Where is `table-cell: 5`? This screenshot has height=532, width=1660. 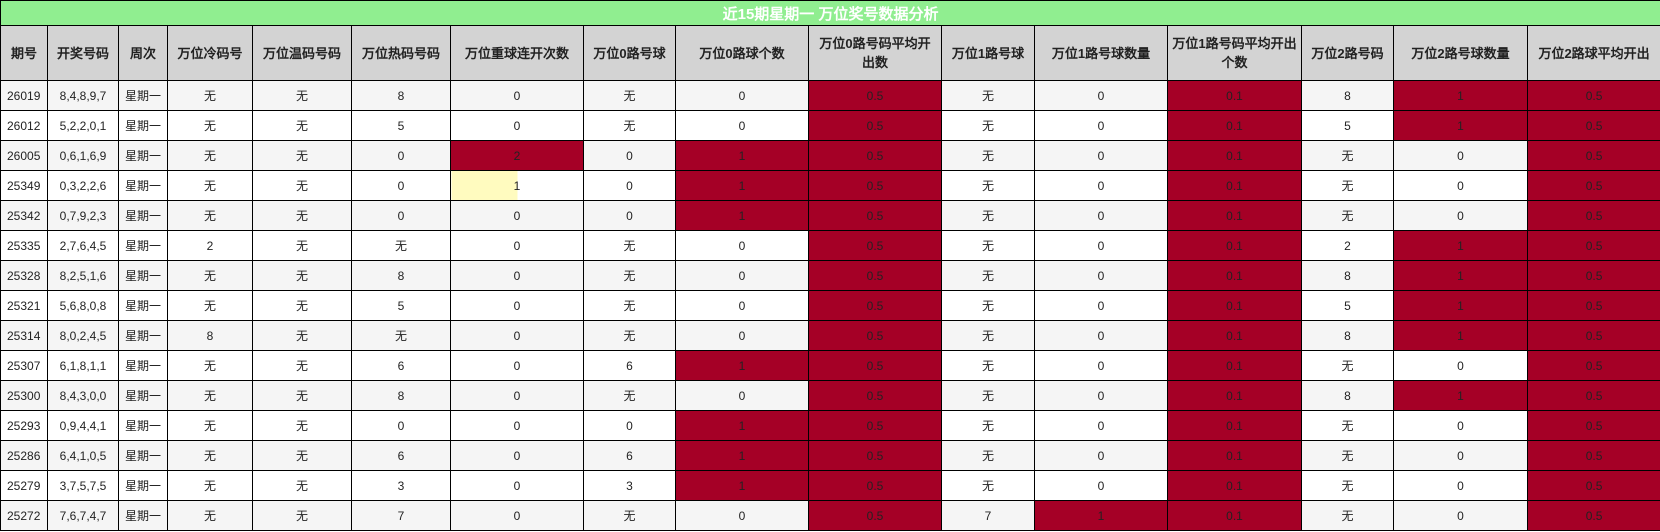
table-cell: 5 is located at coordinates (1347, 125).